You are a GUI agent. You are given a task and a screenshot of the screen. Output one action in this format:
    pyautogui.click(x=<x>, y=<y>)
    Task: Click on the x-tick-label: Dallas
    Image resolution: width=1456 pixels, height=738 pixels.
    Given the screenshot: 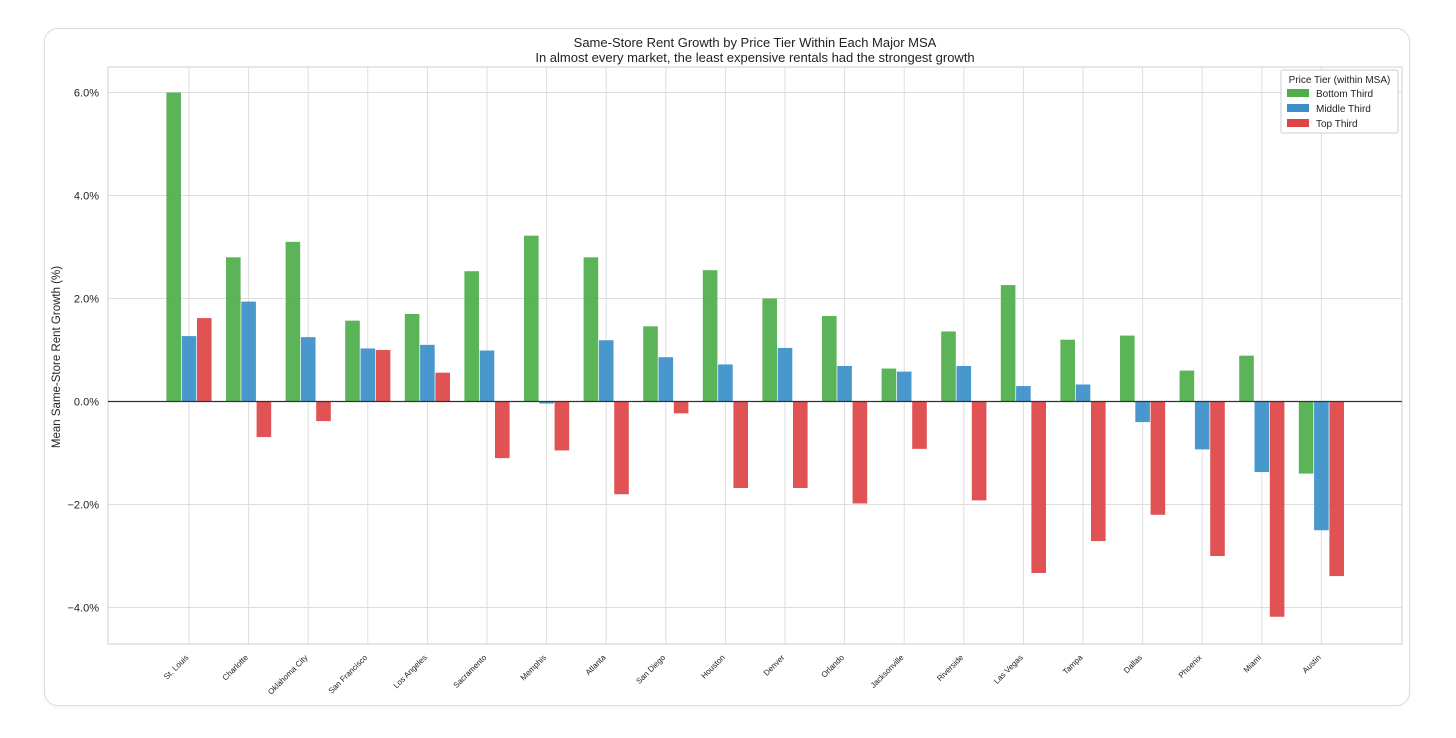 What is the action you would take?
    pyautogui.click(x=1133, y=664)
    